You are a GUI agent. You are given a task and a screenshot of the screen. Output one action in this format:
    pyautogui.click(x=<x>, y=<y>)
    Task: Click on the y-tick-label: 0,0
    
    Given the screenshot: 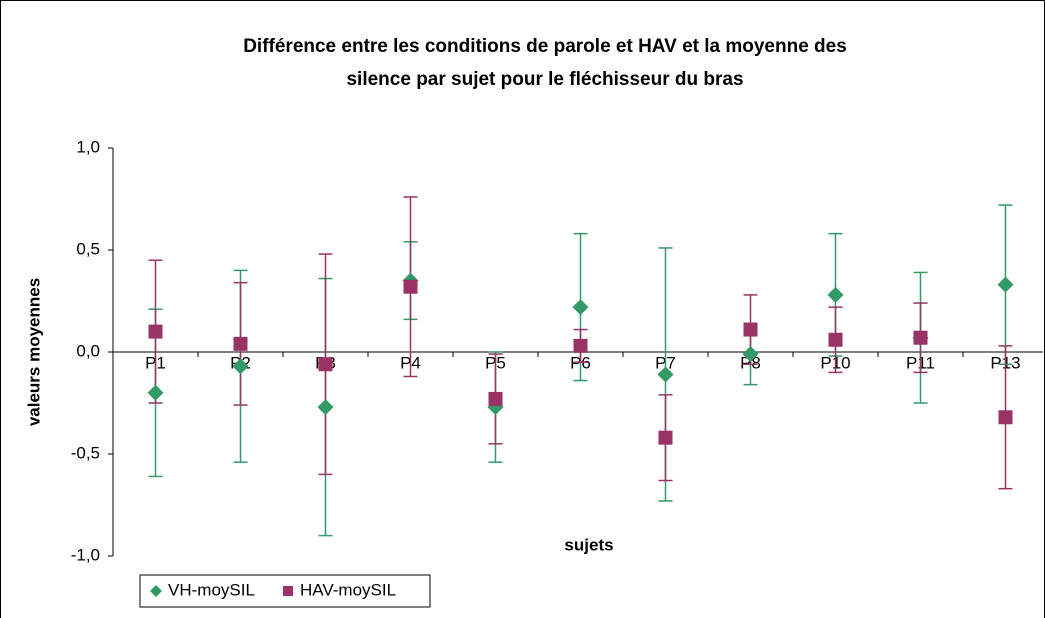 What is the action you would take?
    pyautogui.click(x=88, y=350)
    